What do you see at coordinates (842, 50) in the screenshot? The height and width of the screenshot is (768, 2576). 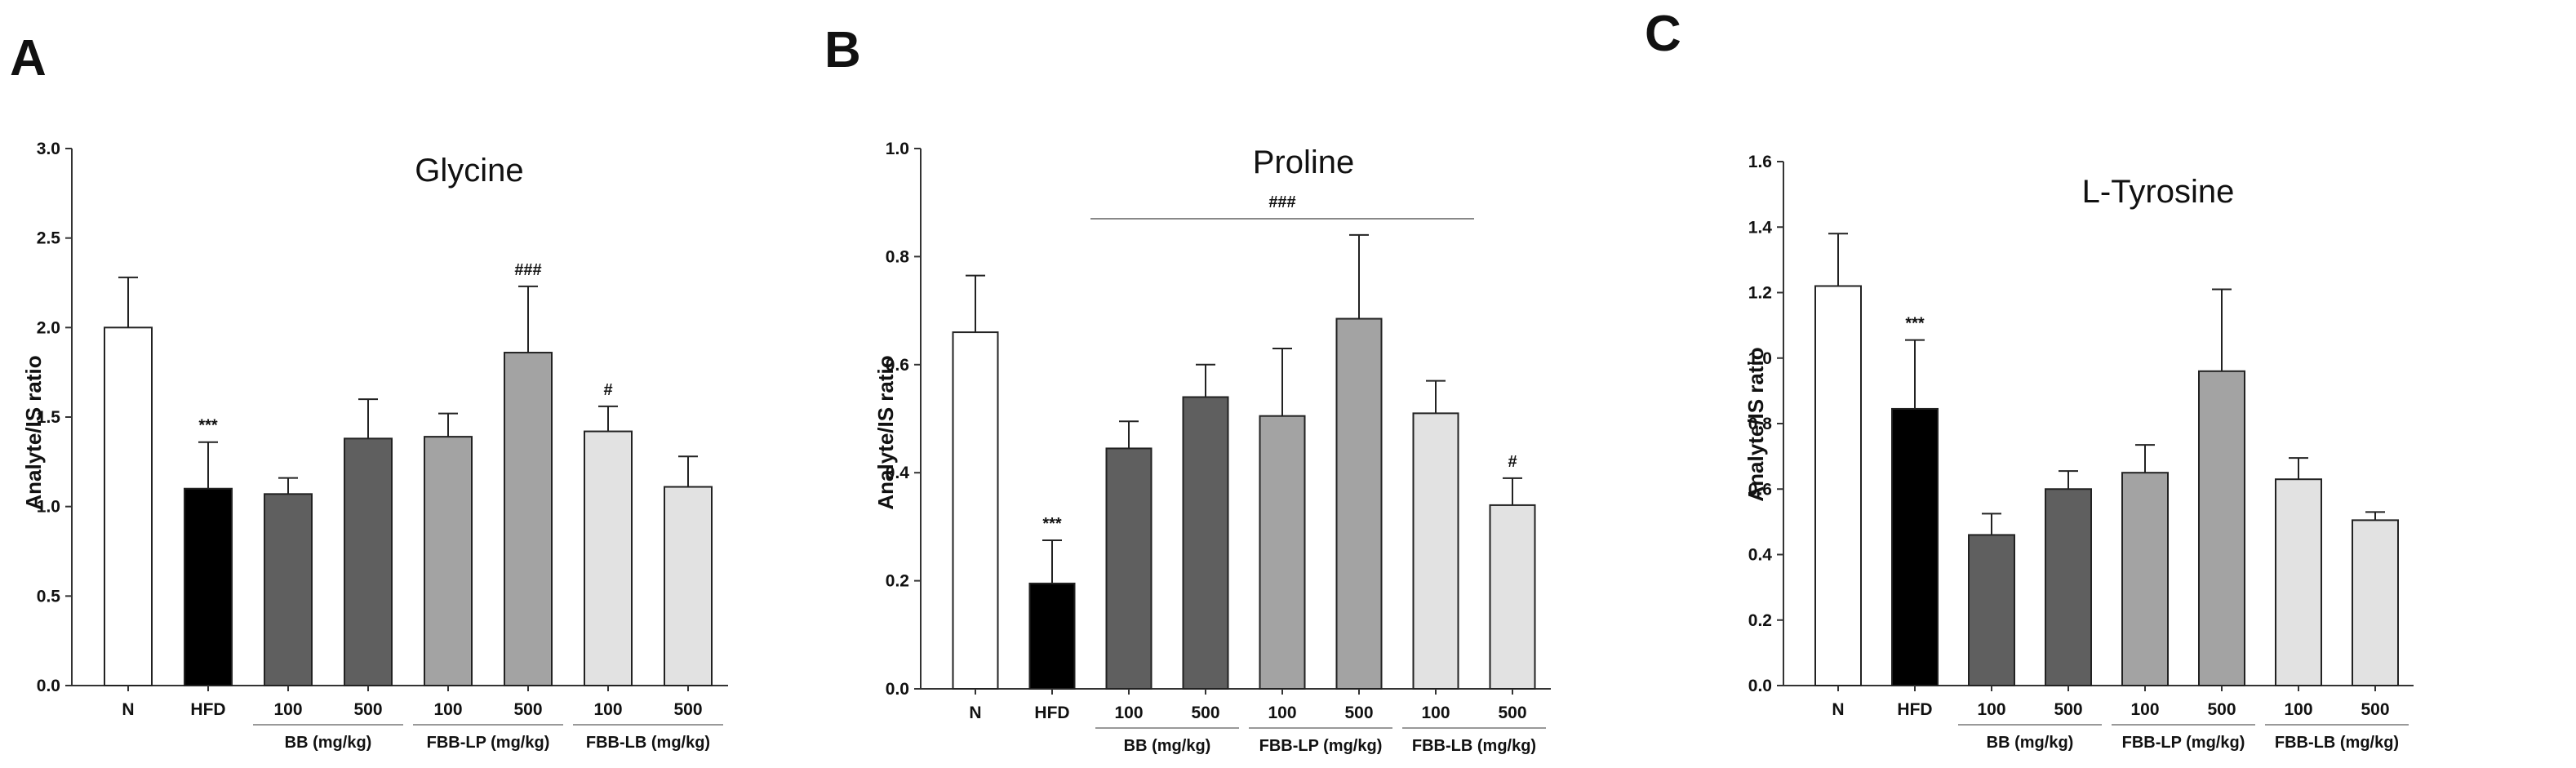 I see `panel-label: B` at bounding box center [842, 50].